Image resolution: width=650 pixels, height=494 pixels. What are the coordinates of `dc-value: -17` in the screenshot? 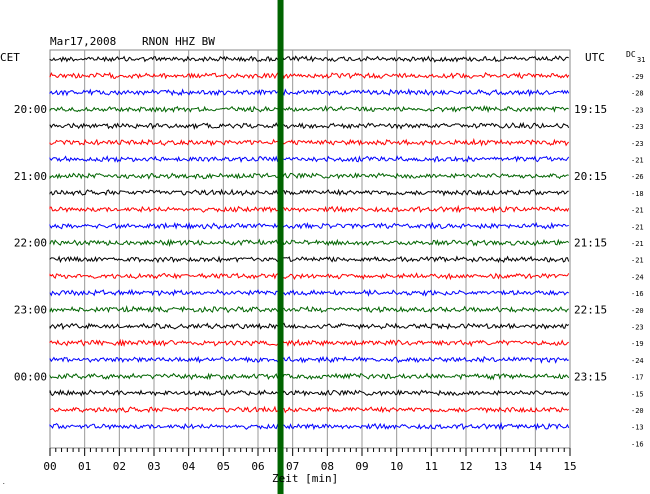 It's located at (637, 378).